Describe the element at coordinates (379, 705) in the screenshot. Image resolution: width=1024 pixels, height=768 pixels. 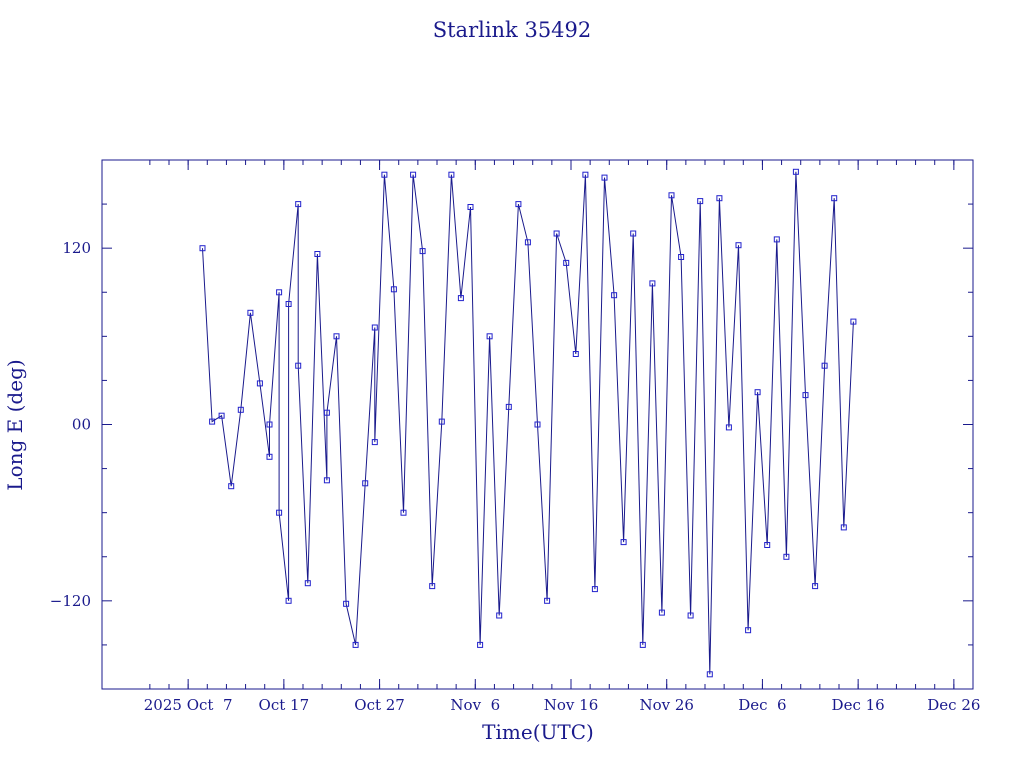
I see `x-tick-label: Oct 27` at that location.